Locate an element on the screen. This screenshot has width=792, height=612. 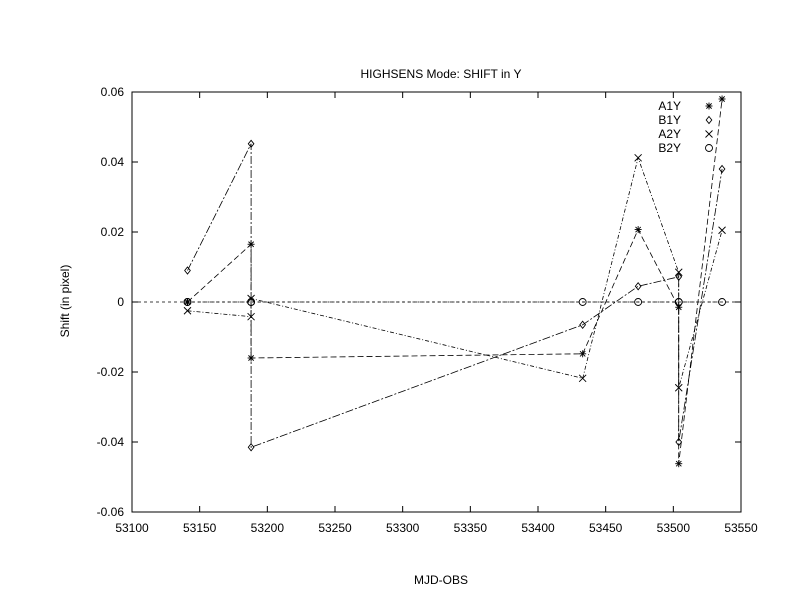
x-tick-label: 53100 is located at coordinates (132, 528).